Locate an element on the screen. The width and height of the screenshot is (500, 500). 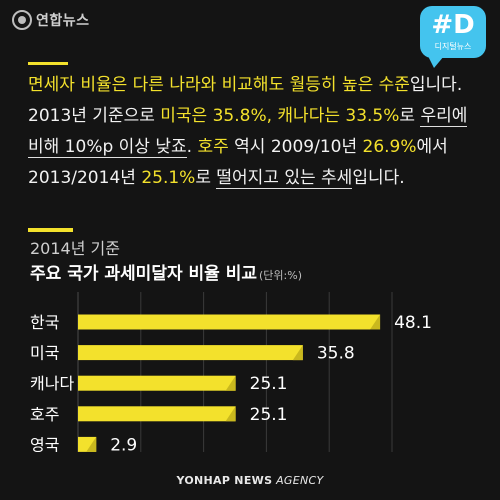
underlined-text: 떨어지고 있는 추세 is located at coordinates (284, 178).